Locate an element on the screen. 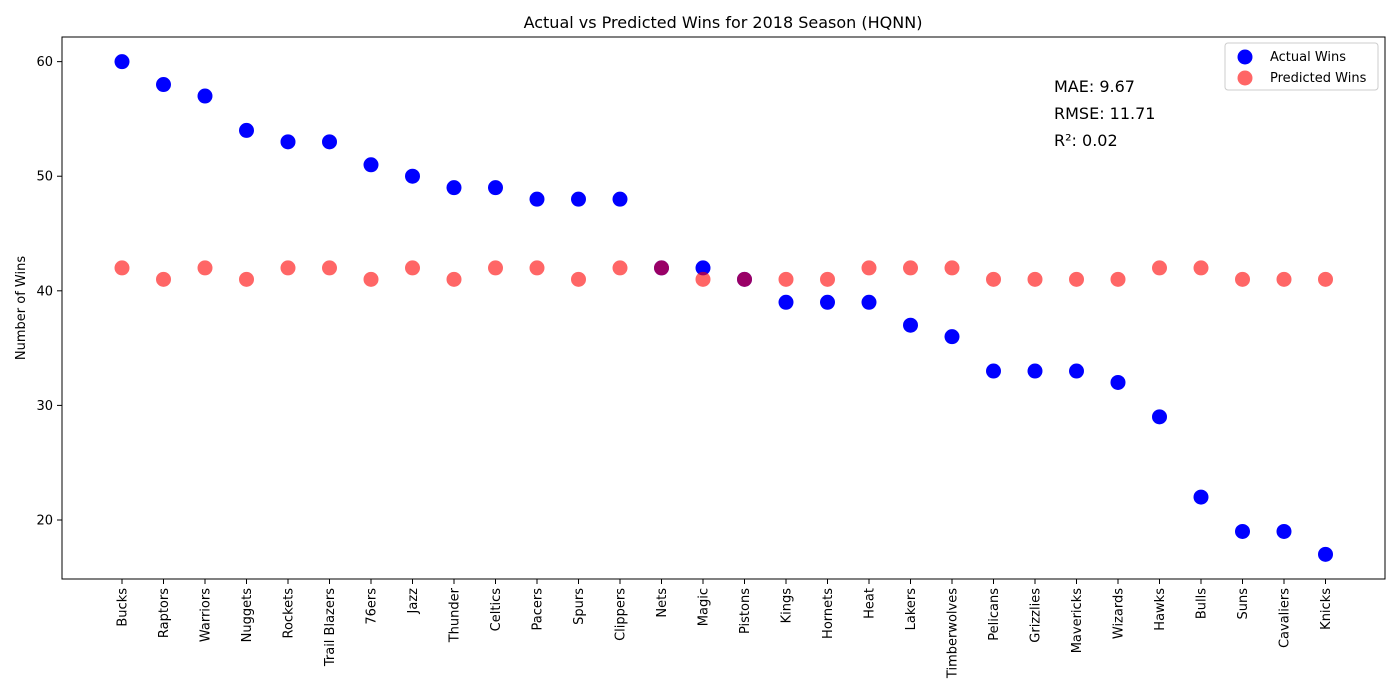  r2-annotation: R²: 0.02 is located at coordinates (1086, 140).